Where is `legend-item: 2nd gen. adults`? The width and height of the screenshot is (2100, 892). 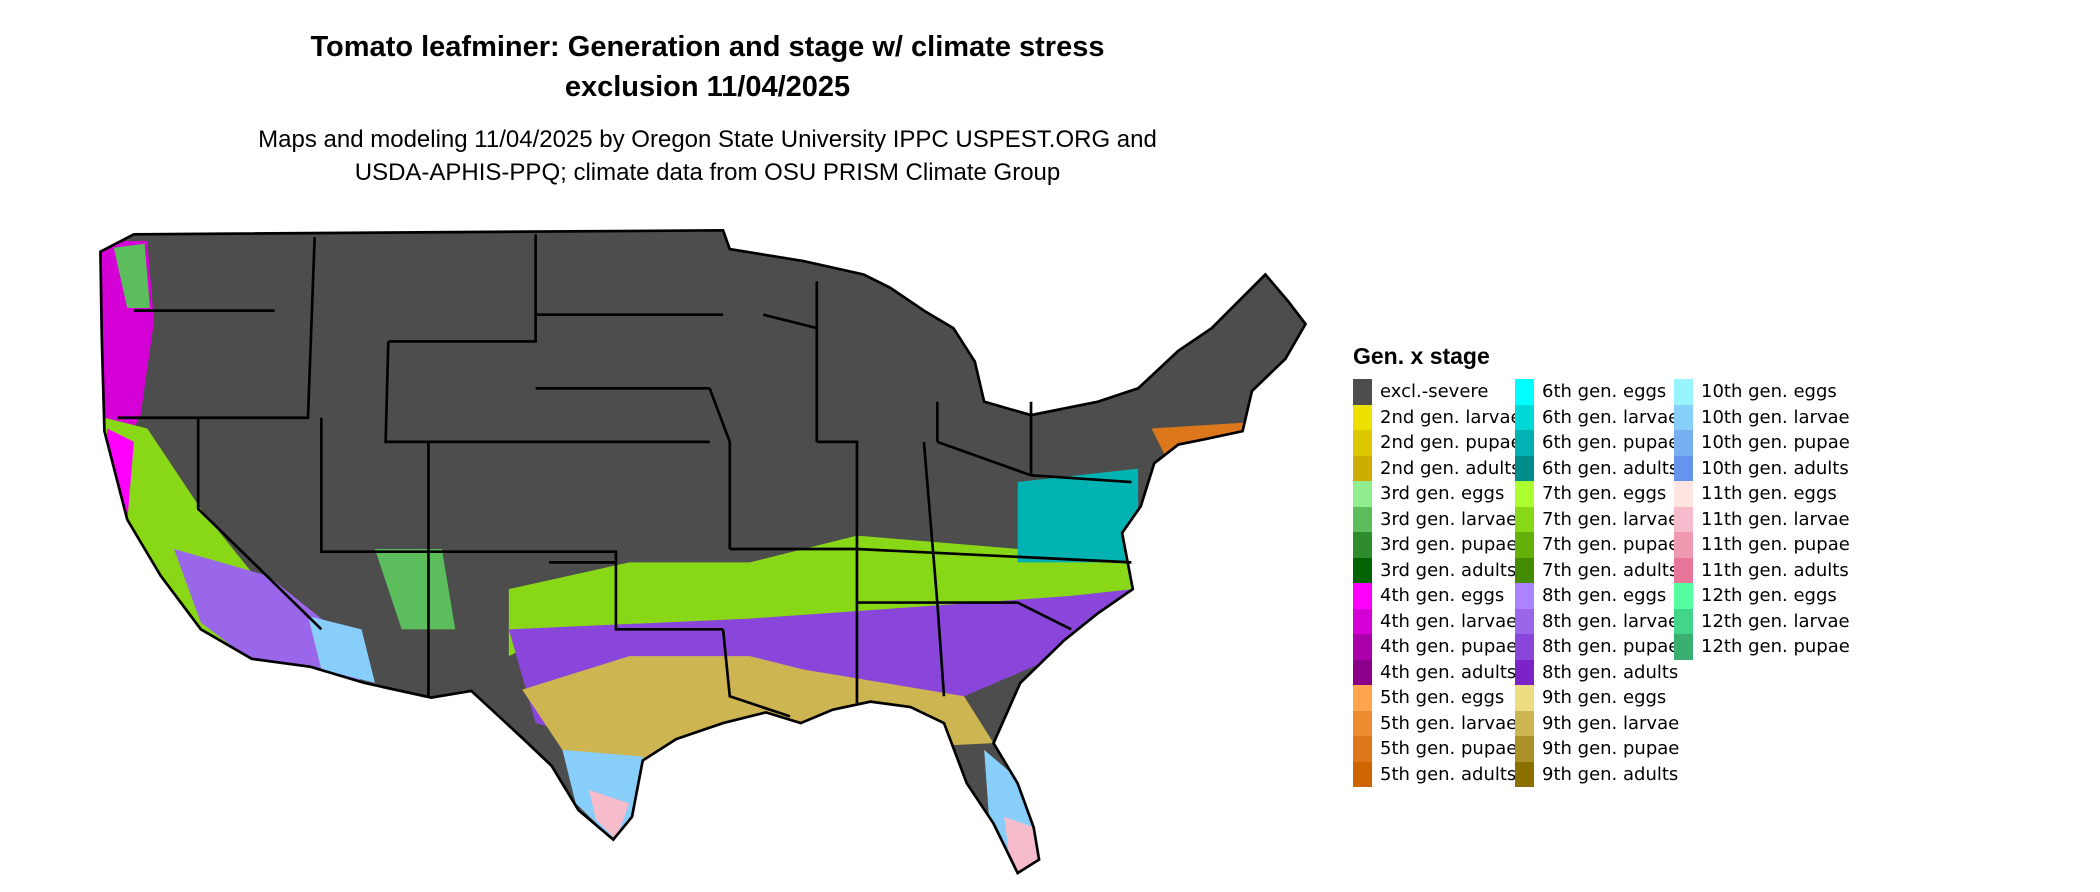
legend-item: 2nd gen. adults is located at coordinates (1437, 468).